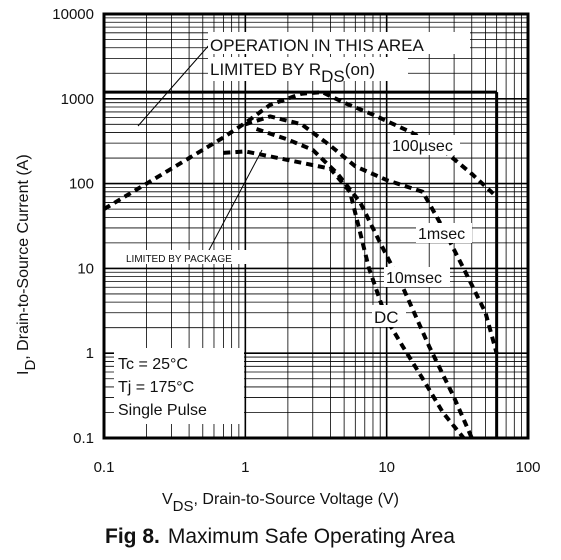 This screenshot has height=560, width=561. Describe the element at coordinates (90, 353) in the screenshot. I see `y-tick-label: 1` at that location.